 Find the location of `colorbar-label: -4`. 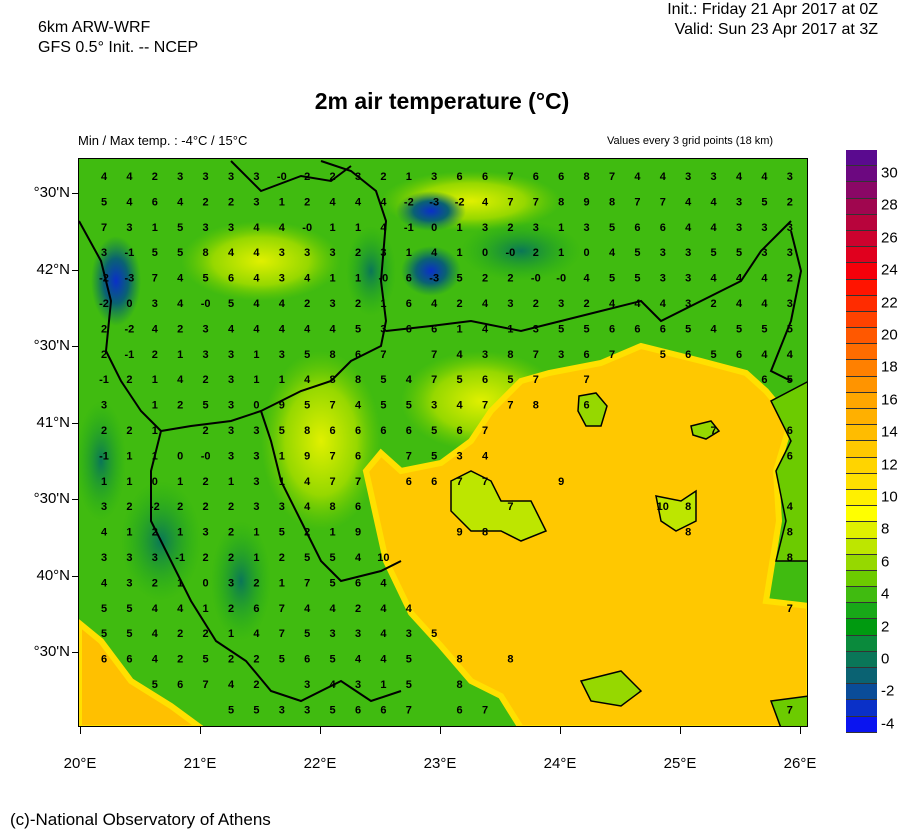

colorbar-label: -4 is located at coordinates (888, 724).